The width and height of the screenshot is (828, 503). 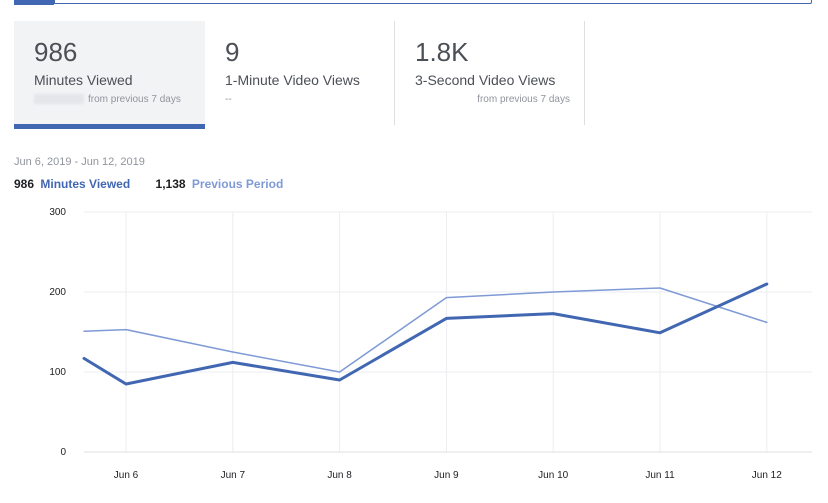 I want to click on y-tick-label: 0, so click(x=63, y=452).